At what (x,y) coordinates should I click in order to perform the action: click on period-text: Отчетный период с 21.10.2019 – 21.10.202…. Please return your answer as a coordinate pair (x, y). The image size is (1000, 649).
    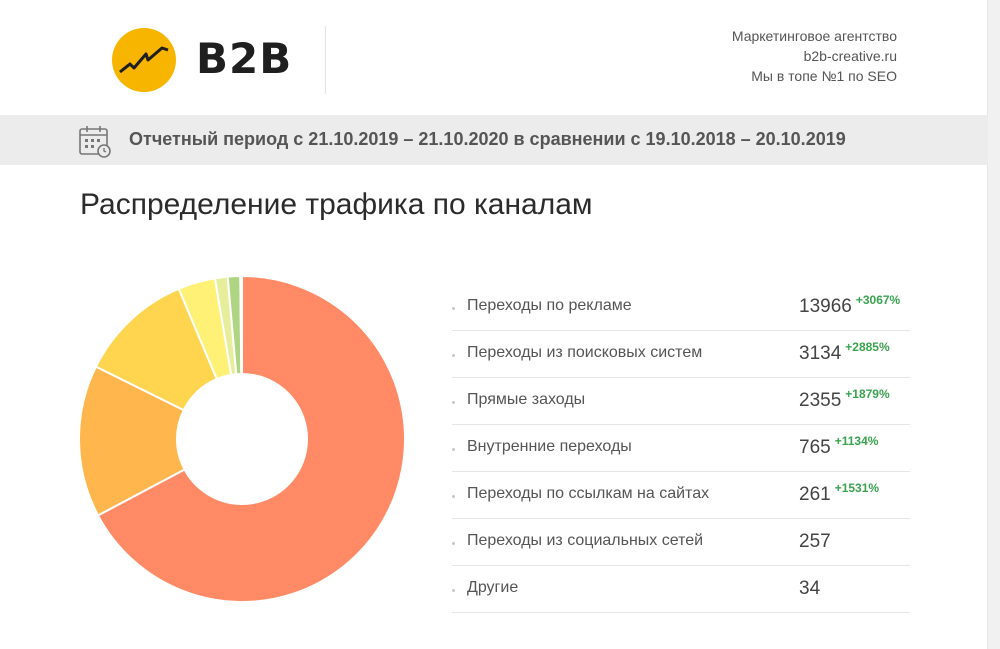
    Looking at the image, I should click on (487, 139).